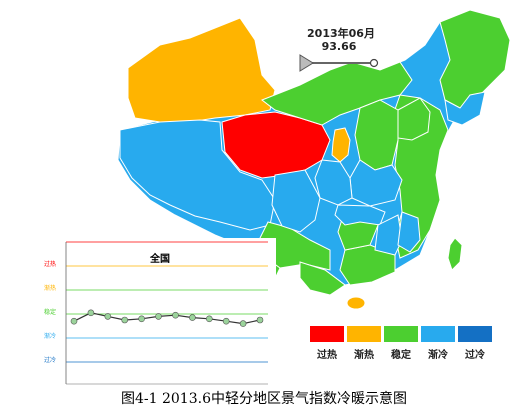 Image resolution: width=528 pixels, height=415 pixels. Describe the element at coordinates (414, 119) in the screenshot. I see `map-region-hebei` at that location.